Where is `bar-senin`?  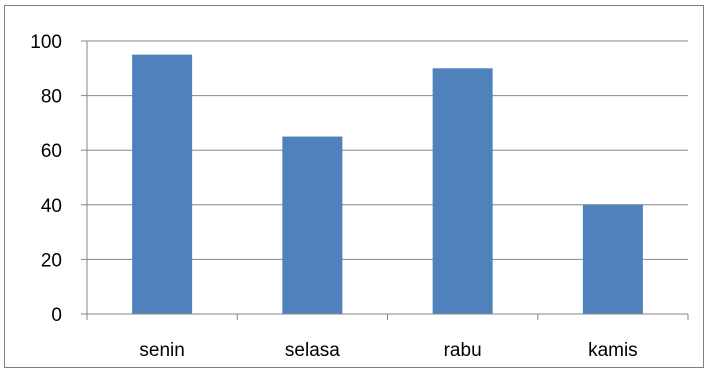 bar-senin is located at coordinates (162, 184).